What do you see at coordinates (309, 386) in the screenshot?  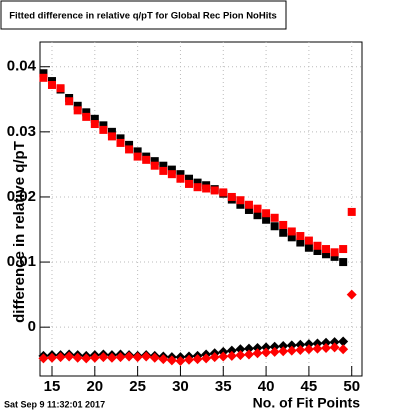 I see `x-tick-label: 45` at bounding box center [309, 386].